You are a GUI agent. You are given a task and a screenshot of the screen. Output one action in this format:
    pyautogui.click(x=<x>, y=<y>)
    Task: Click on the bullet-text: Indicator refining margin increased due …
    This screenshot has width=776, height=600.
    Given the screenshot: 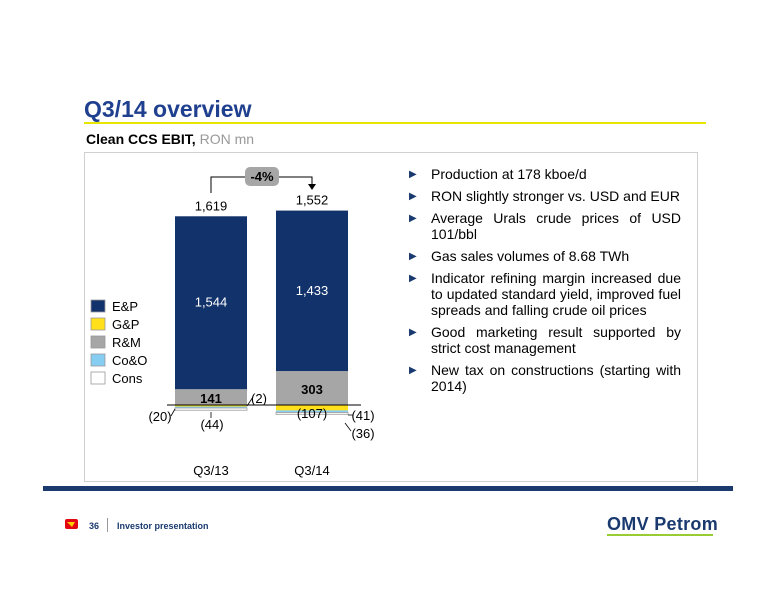 What is the action you would take?
    pyautogui.click(x=556, y=294)
    